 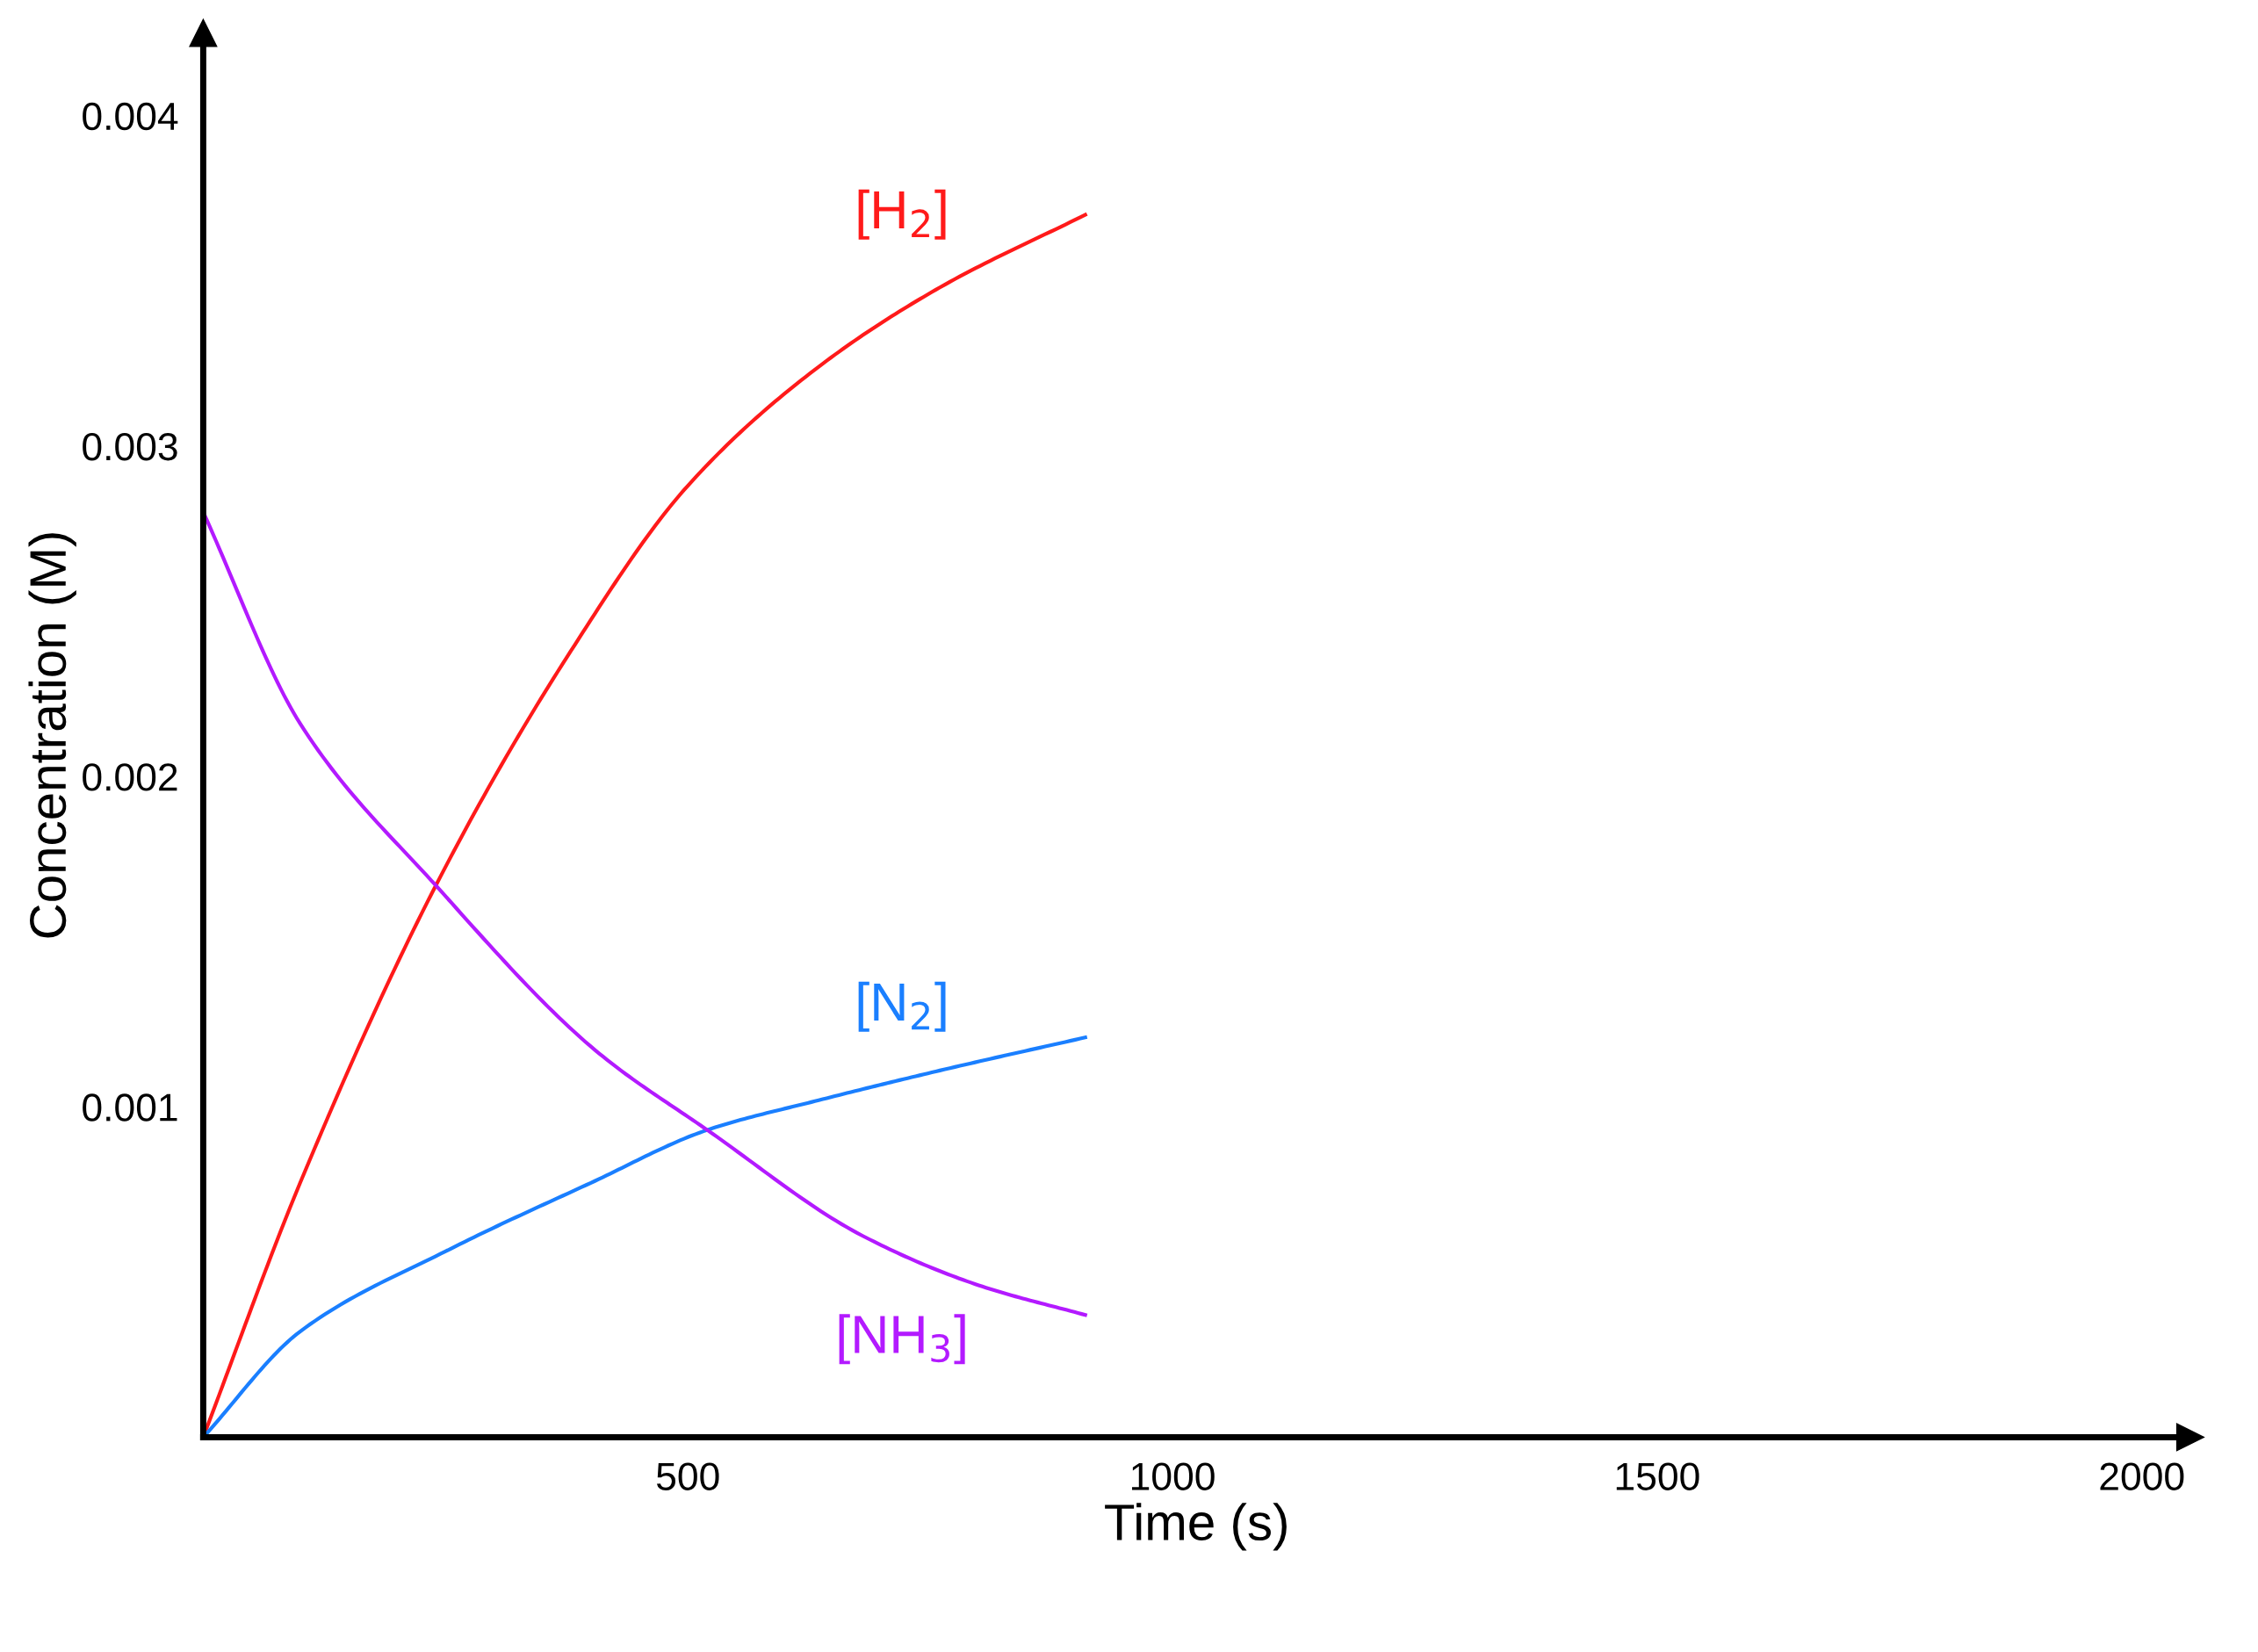 What do you see at coordinates (130, 116) in the screenshot?
I see `y-tick-label: 0.004` at bounding box center [130, 116].